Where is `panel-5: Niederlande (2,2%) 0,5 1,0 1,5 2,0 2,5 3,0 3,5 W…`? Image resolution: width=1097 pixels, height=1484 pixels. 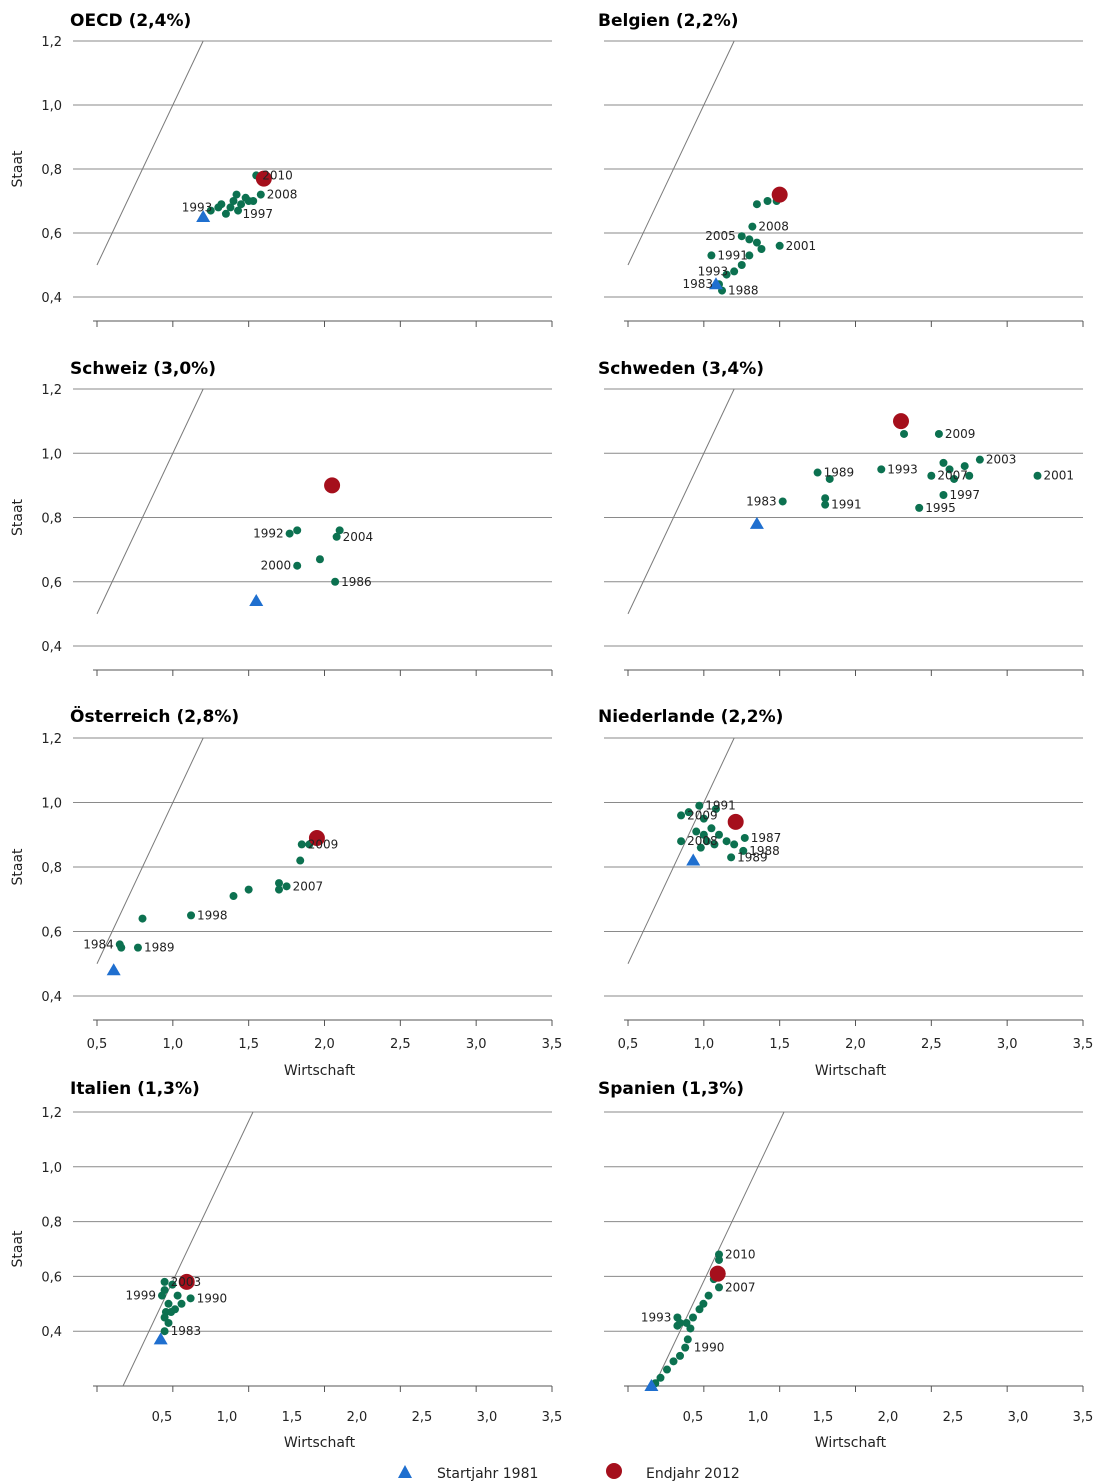 panel-5: Niederlande (2,2%) 0,5 1,0 1,5 2,0 2,5 3,0 3,5 W… is located at coordinates (845, 893).